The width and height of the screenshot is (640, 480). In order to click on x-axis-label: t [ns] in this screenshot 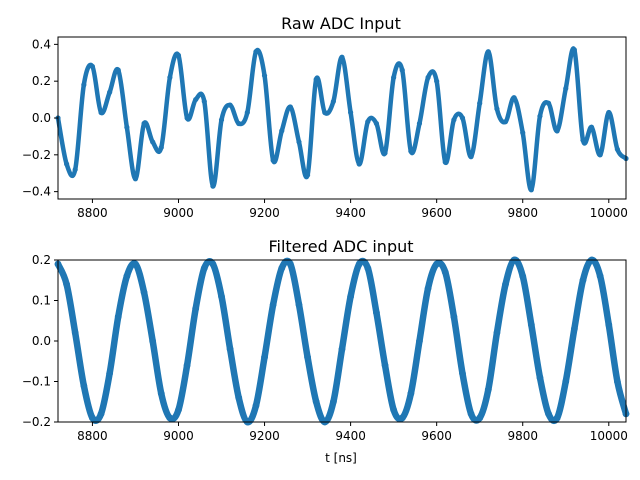, I will do `click(341, 458)`.